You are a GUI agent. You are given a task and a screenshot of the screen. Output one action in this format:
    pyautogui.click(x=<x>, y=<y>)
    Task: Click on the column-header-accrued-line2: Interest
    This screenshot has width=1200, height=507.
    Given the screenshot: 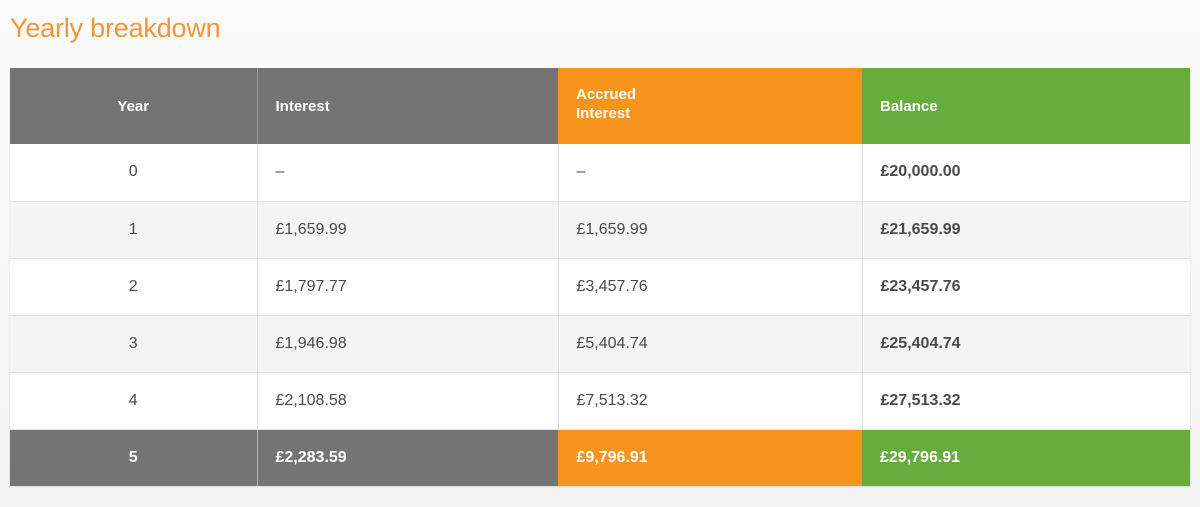 What is the action you would take?
    pyautogui.click(x=603, y=113)
    